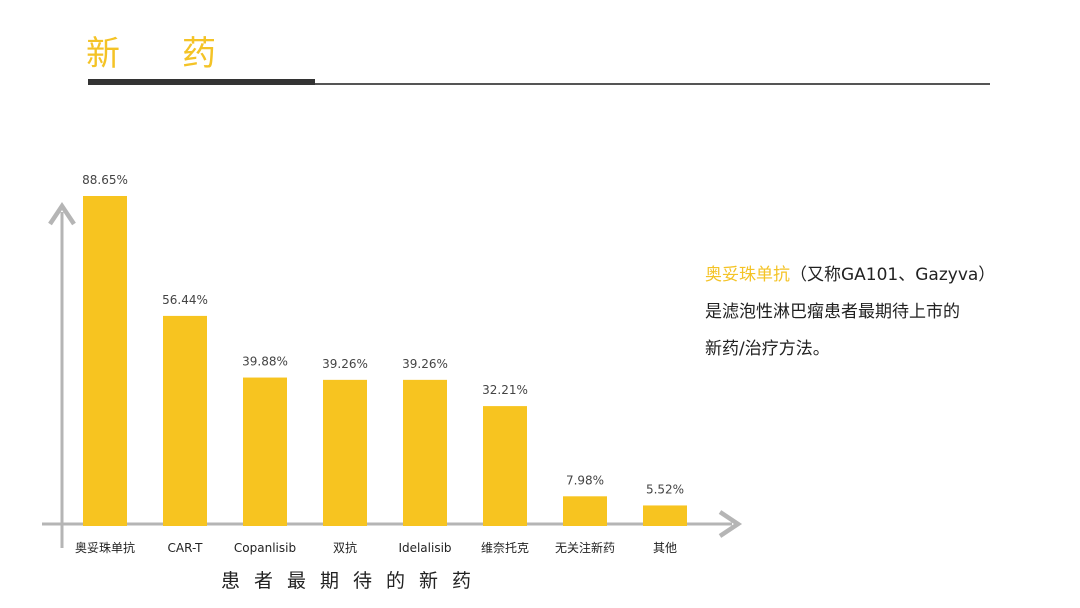 The height and width of the screenshot is (608, 1080). What do you see at coordinates (665, 548) in the screenshot?
I see `category-label-7: 其他` at bounding box center [665, 548].